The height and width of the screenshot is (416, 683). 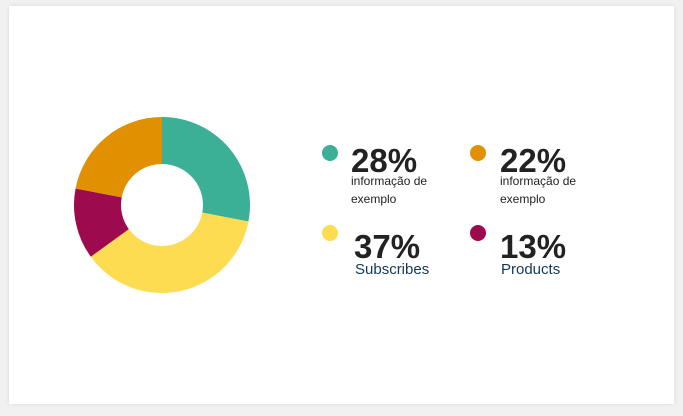 What do you see at coordinates (392, 269) in the screenshot?
I see `legend-description-3: Subscribes` at bounding box center [392, 269].